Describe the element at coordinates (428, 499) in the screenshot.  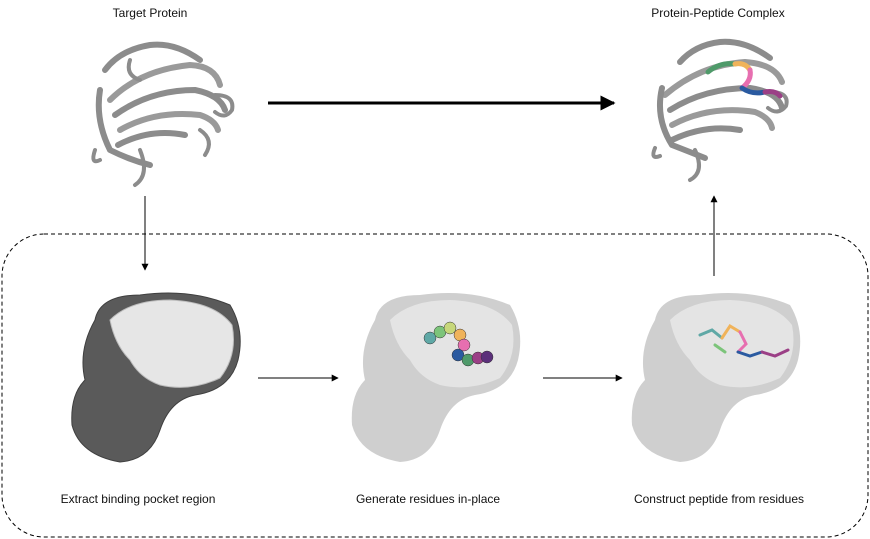
I see `step2-label: Generate residues in-place` at that location.